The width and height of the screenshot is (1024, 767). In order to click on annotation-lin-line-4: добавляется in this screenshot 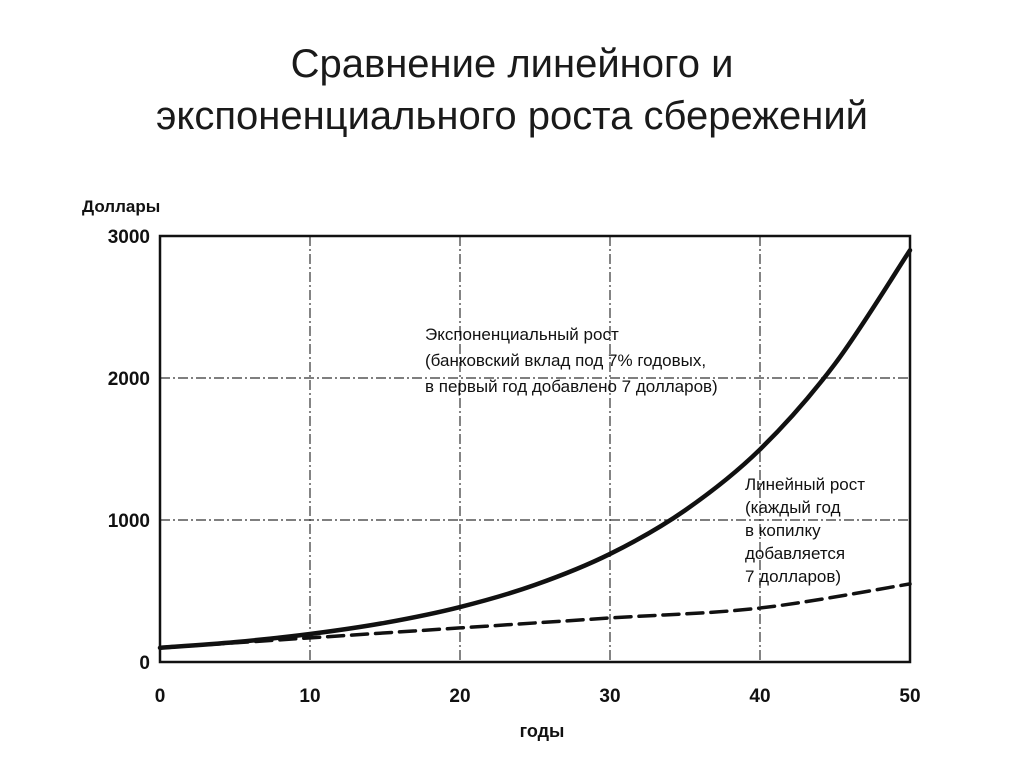, I will do `click(795, 553)`.